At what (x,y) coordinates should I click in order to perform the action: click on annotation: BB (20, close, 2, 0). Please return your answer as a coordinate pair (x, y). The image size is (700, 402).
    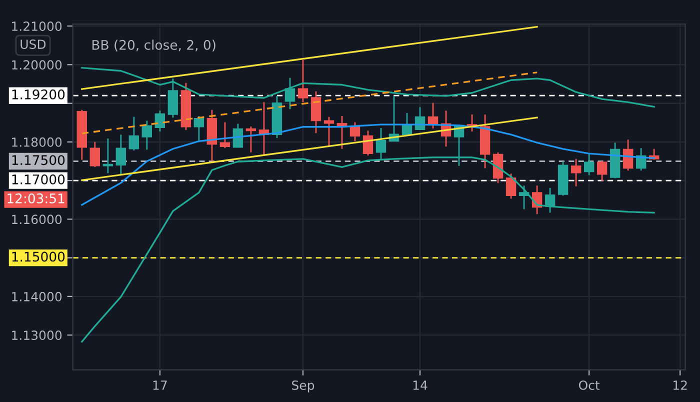
    Looking at the image, I should click on (154, 46).